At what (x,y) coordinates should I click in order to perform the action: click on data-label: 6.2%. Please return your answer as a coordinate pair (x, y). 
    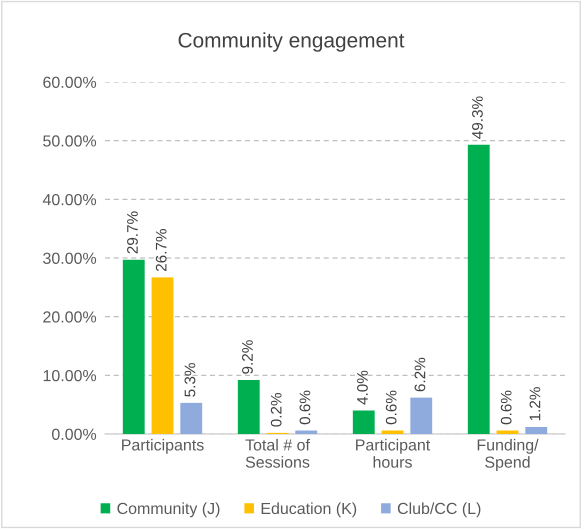
    Looking at the image, I should click on (420, 375).